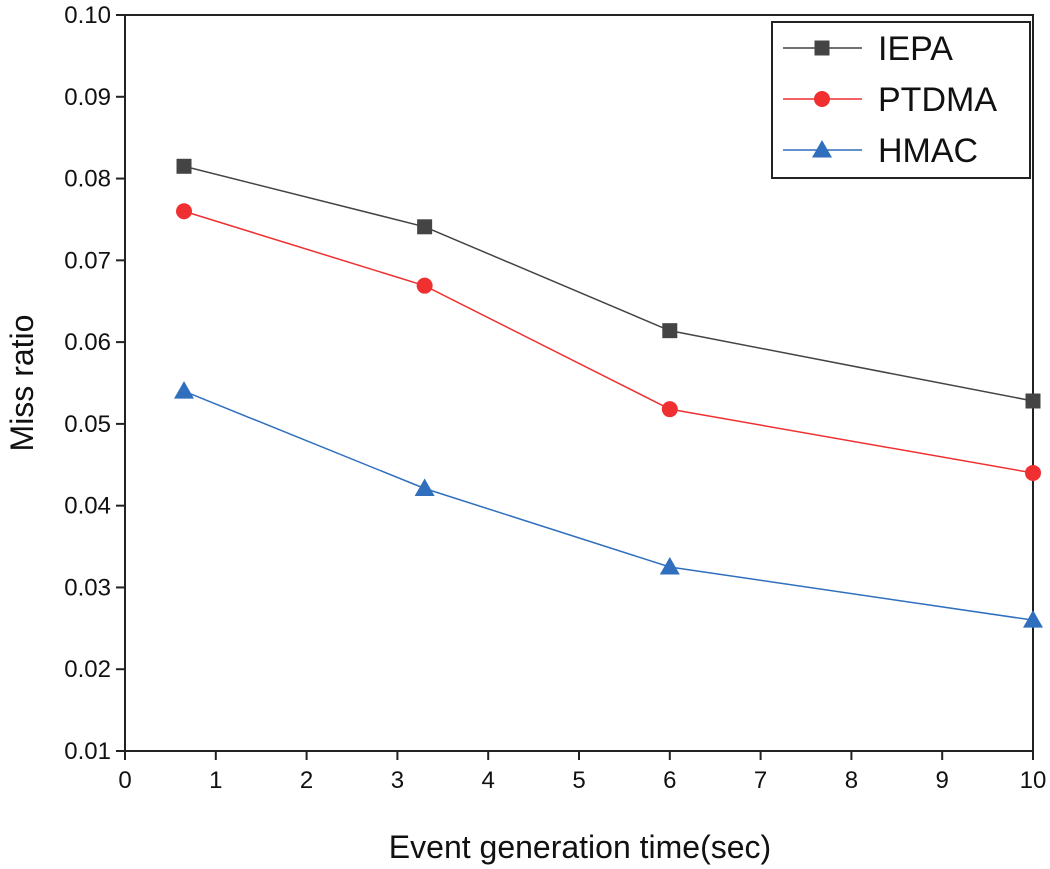  I want to click on legend: IEPA PTDMA HMAC, so click(901, 100).